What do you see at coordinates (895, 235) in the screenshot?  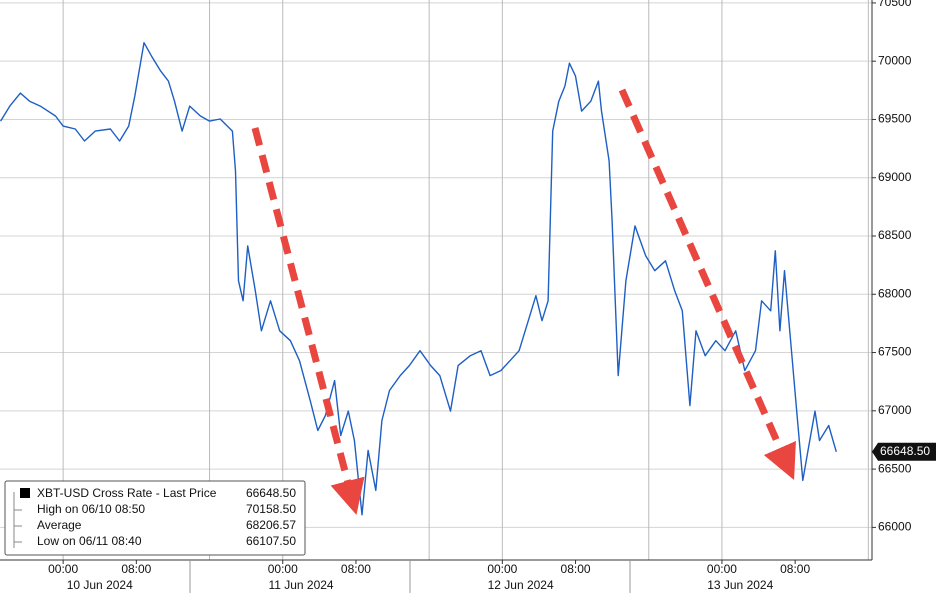 I see `y-tick-label: 68500` at bounding box center [895, 235].